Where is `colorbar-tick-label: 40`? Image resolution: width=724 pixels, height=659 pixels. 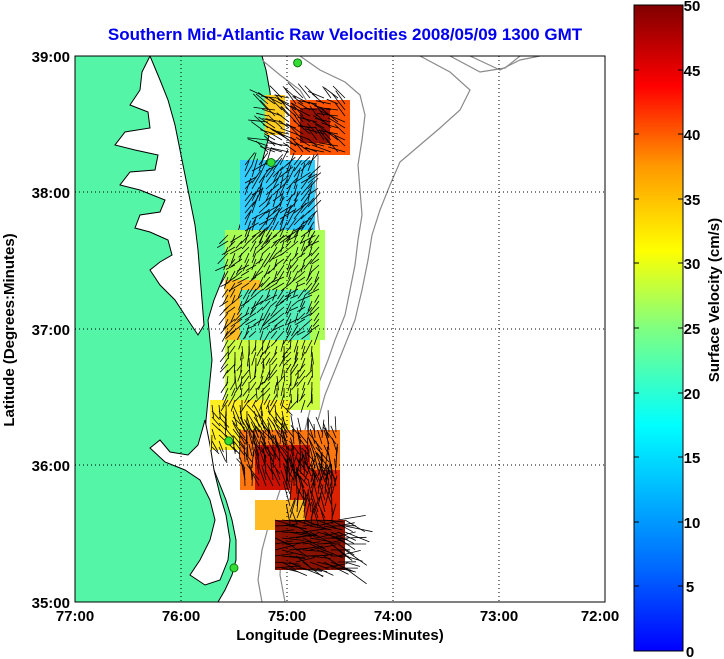
colorbar-tick-label: 40 is located at coordinates (692, 135).